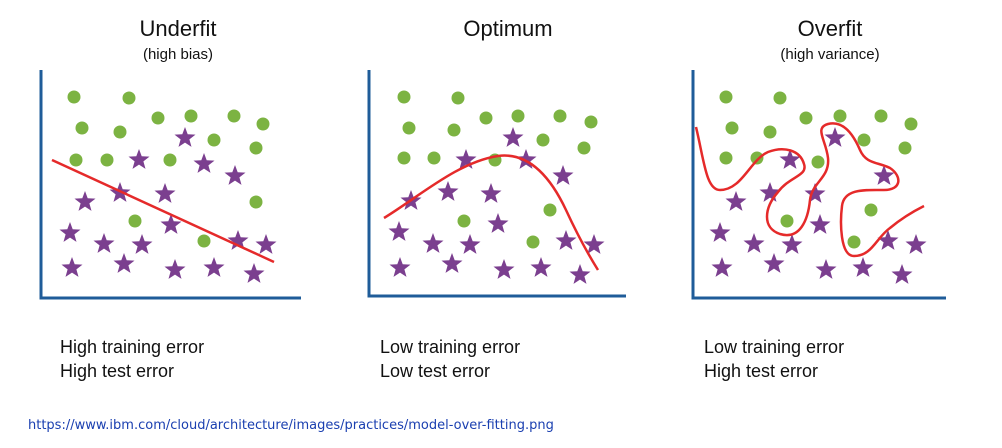  I want to click on training-error-caption: High training error, so click(132, 347).